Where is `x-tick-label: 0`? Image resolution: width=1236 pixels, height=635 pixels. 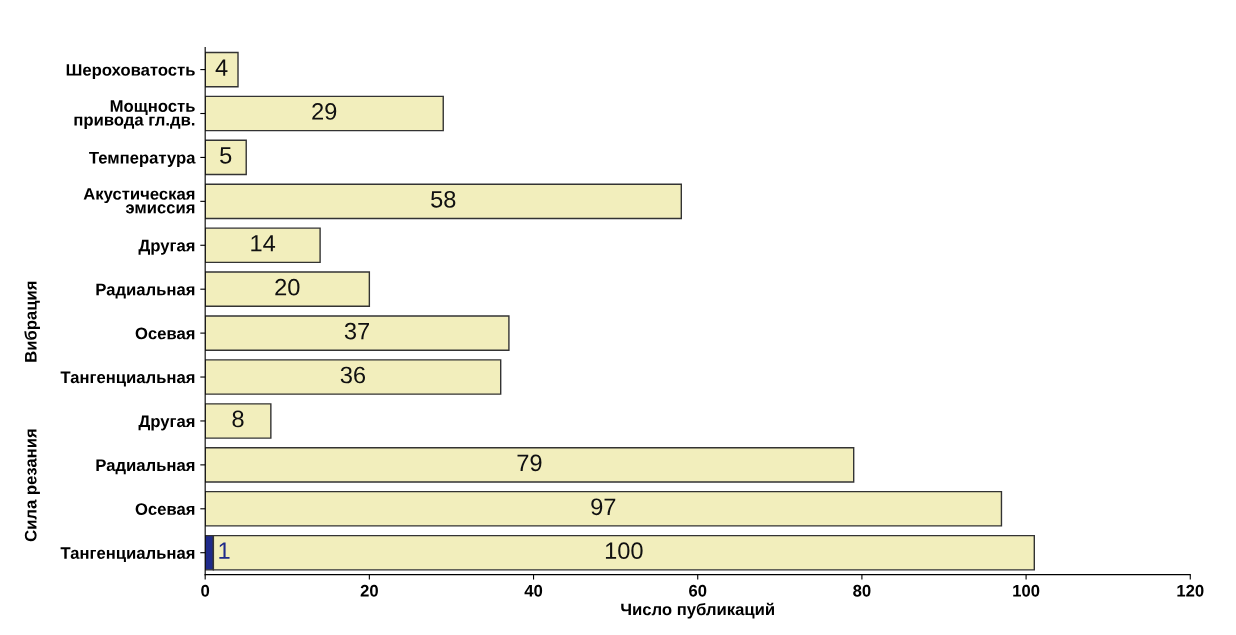
x-tick-label: 0 is located at coordinates (205, 590).